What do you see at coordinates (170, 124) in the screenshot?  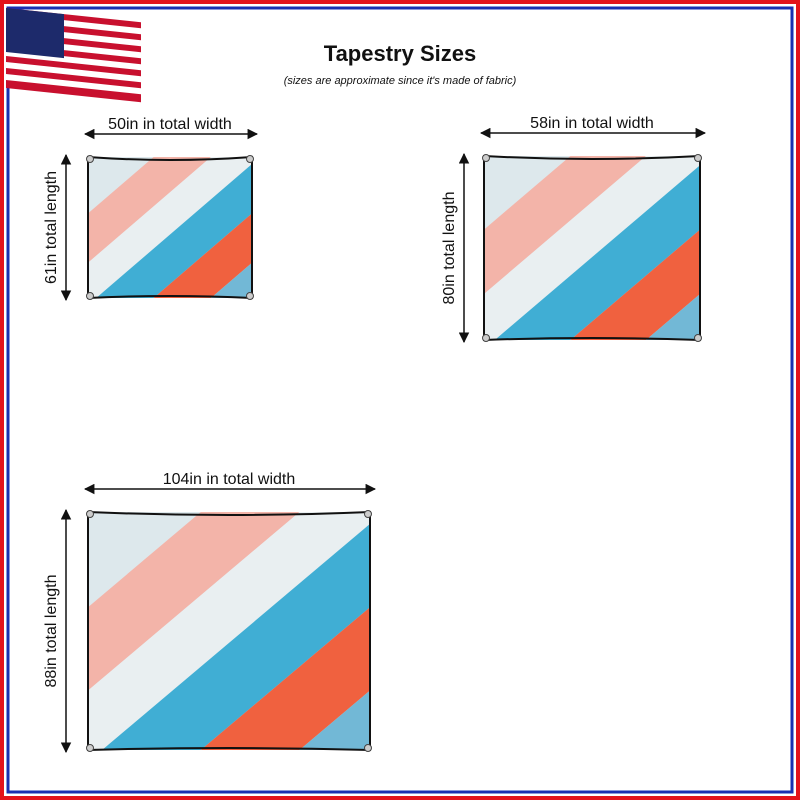 I see `width-label: 50in in total width` at bounding box center [170, 124].